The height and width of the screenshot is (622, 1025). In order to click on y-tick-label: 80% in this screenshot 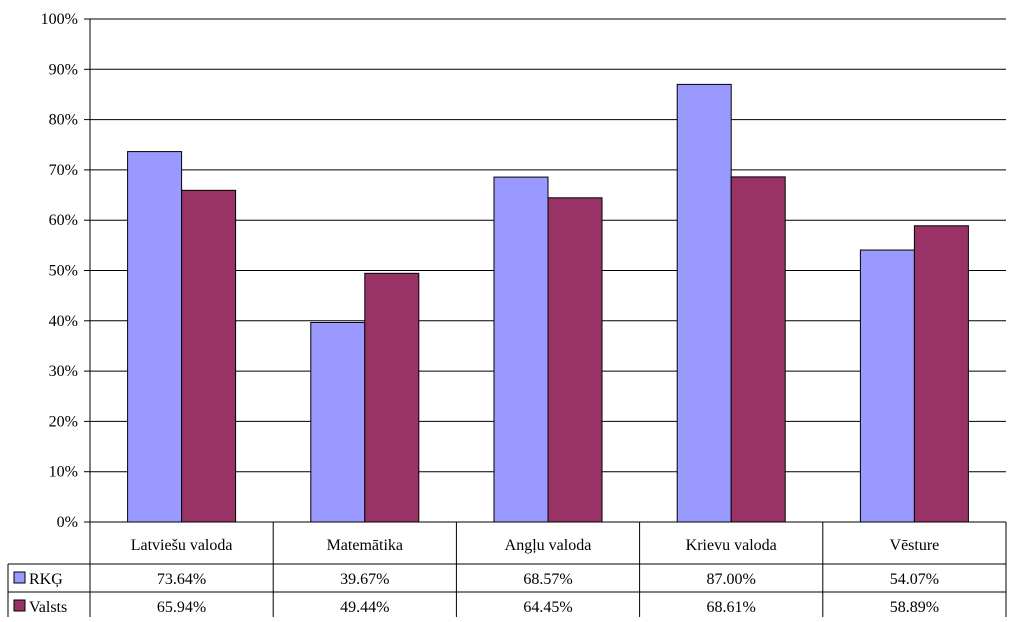, I will do `click(63, 120)`.